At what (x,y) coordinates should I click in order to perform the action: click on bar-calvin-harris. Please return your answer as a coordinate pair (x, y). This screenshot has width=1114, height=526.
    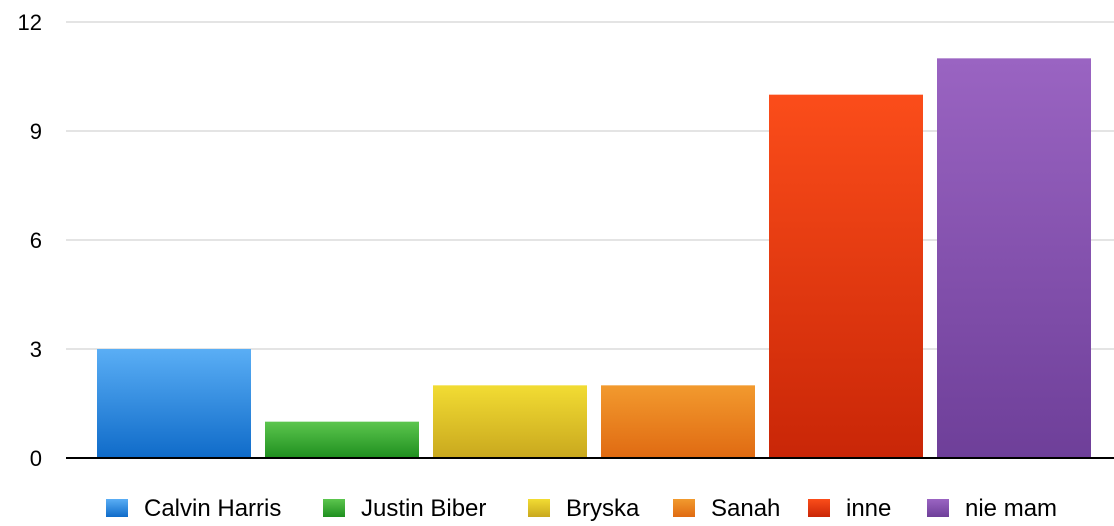
    Looking at the image, I should click on (174, 403).